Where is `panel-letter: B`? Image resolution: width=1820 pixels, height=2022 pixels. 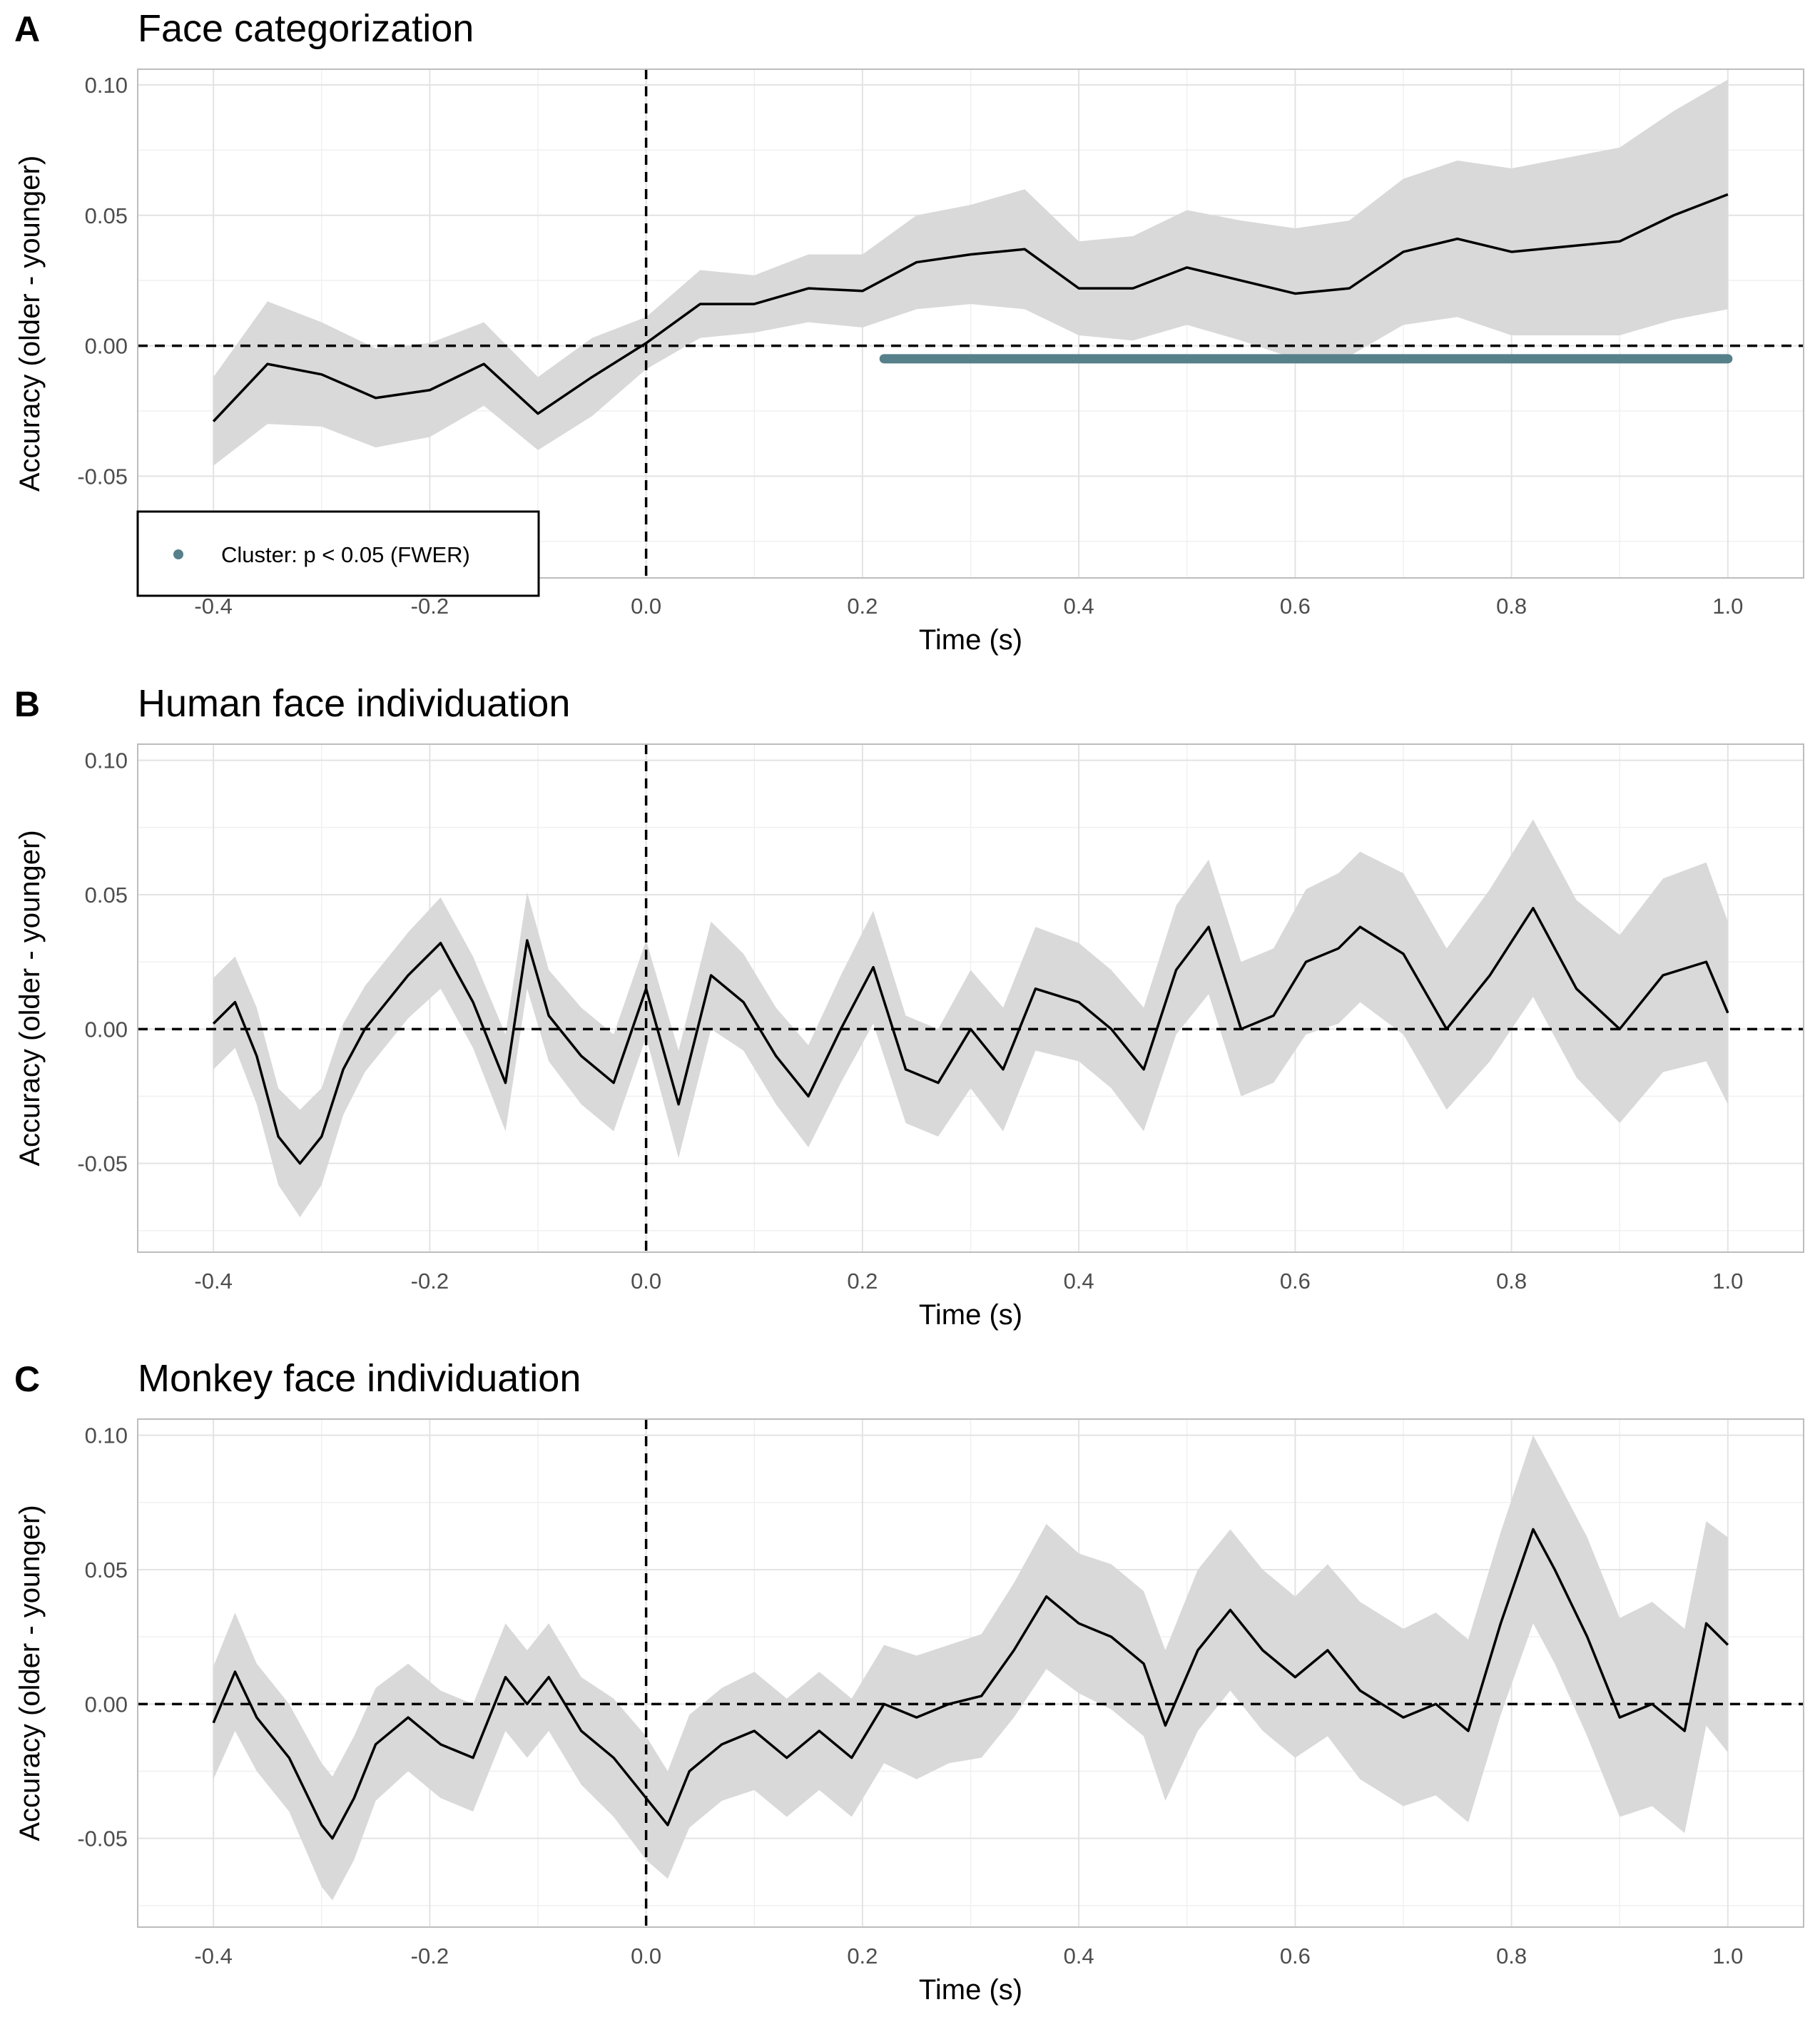
panel-letter: B is located at coordinates (27, 704).